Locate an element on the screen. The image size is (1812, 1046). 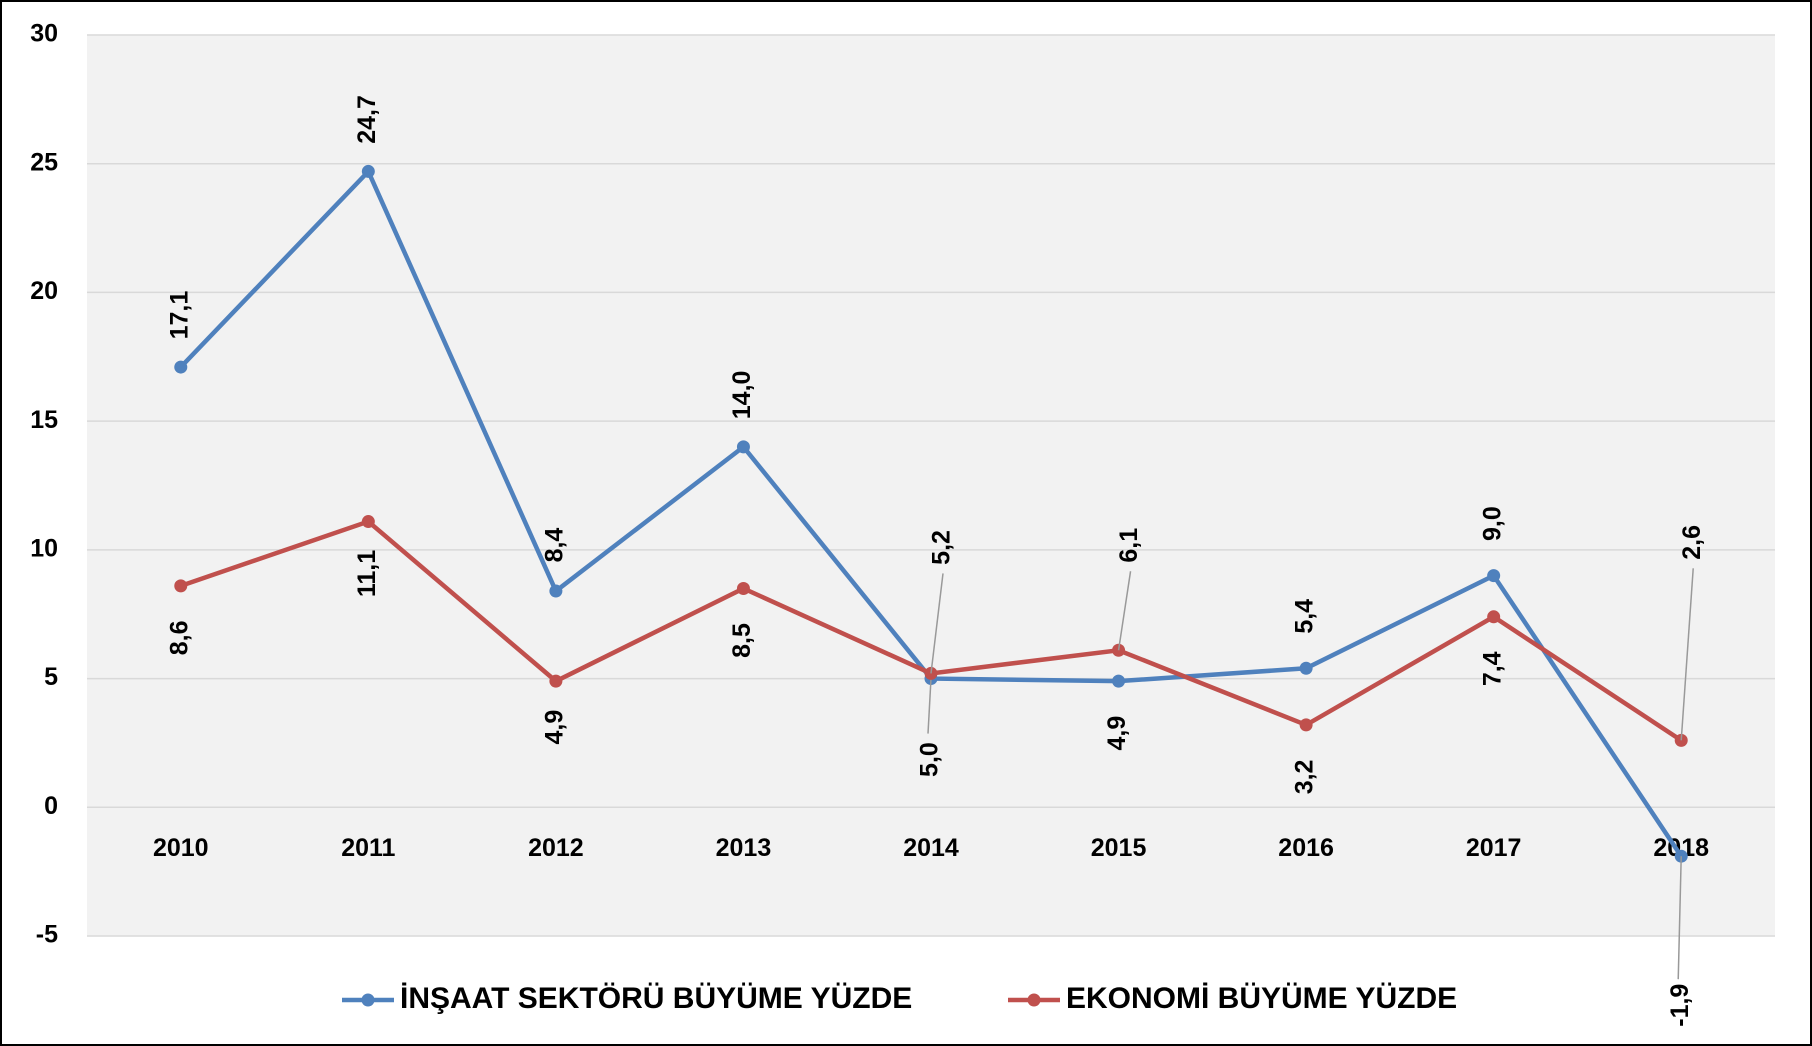
x-tick-label: 2011 is located at coordinates (368, 848).